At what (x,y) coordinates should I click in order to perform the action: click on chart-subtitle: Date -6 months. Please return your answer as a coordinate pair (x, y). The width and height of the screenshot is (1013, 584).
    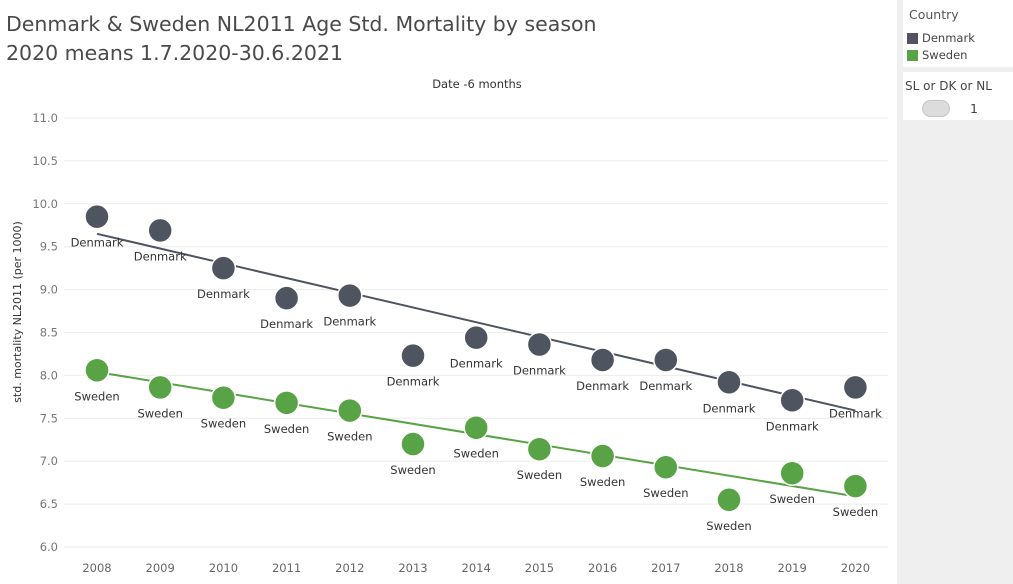
    Looking at the image, I should click on (477, 84).